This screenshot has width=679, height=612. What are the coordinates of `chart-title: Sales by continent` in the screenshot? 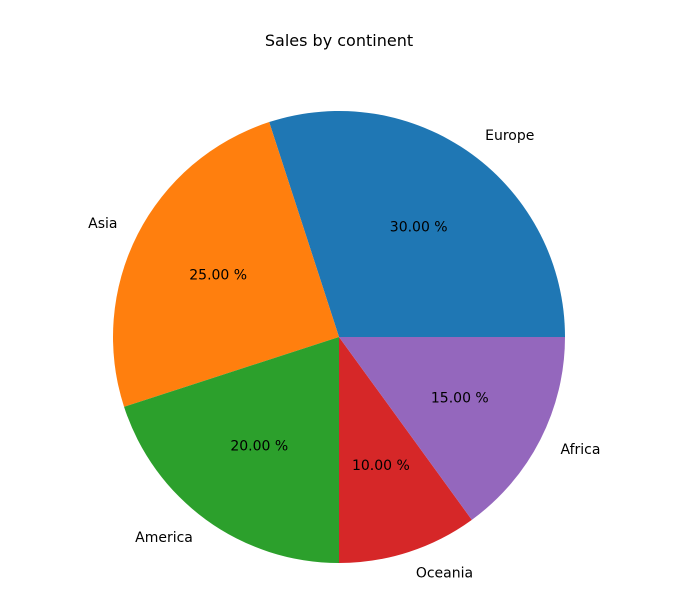 It's located at (339, 40).